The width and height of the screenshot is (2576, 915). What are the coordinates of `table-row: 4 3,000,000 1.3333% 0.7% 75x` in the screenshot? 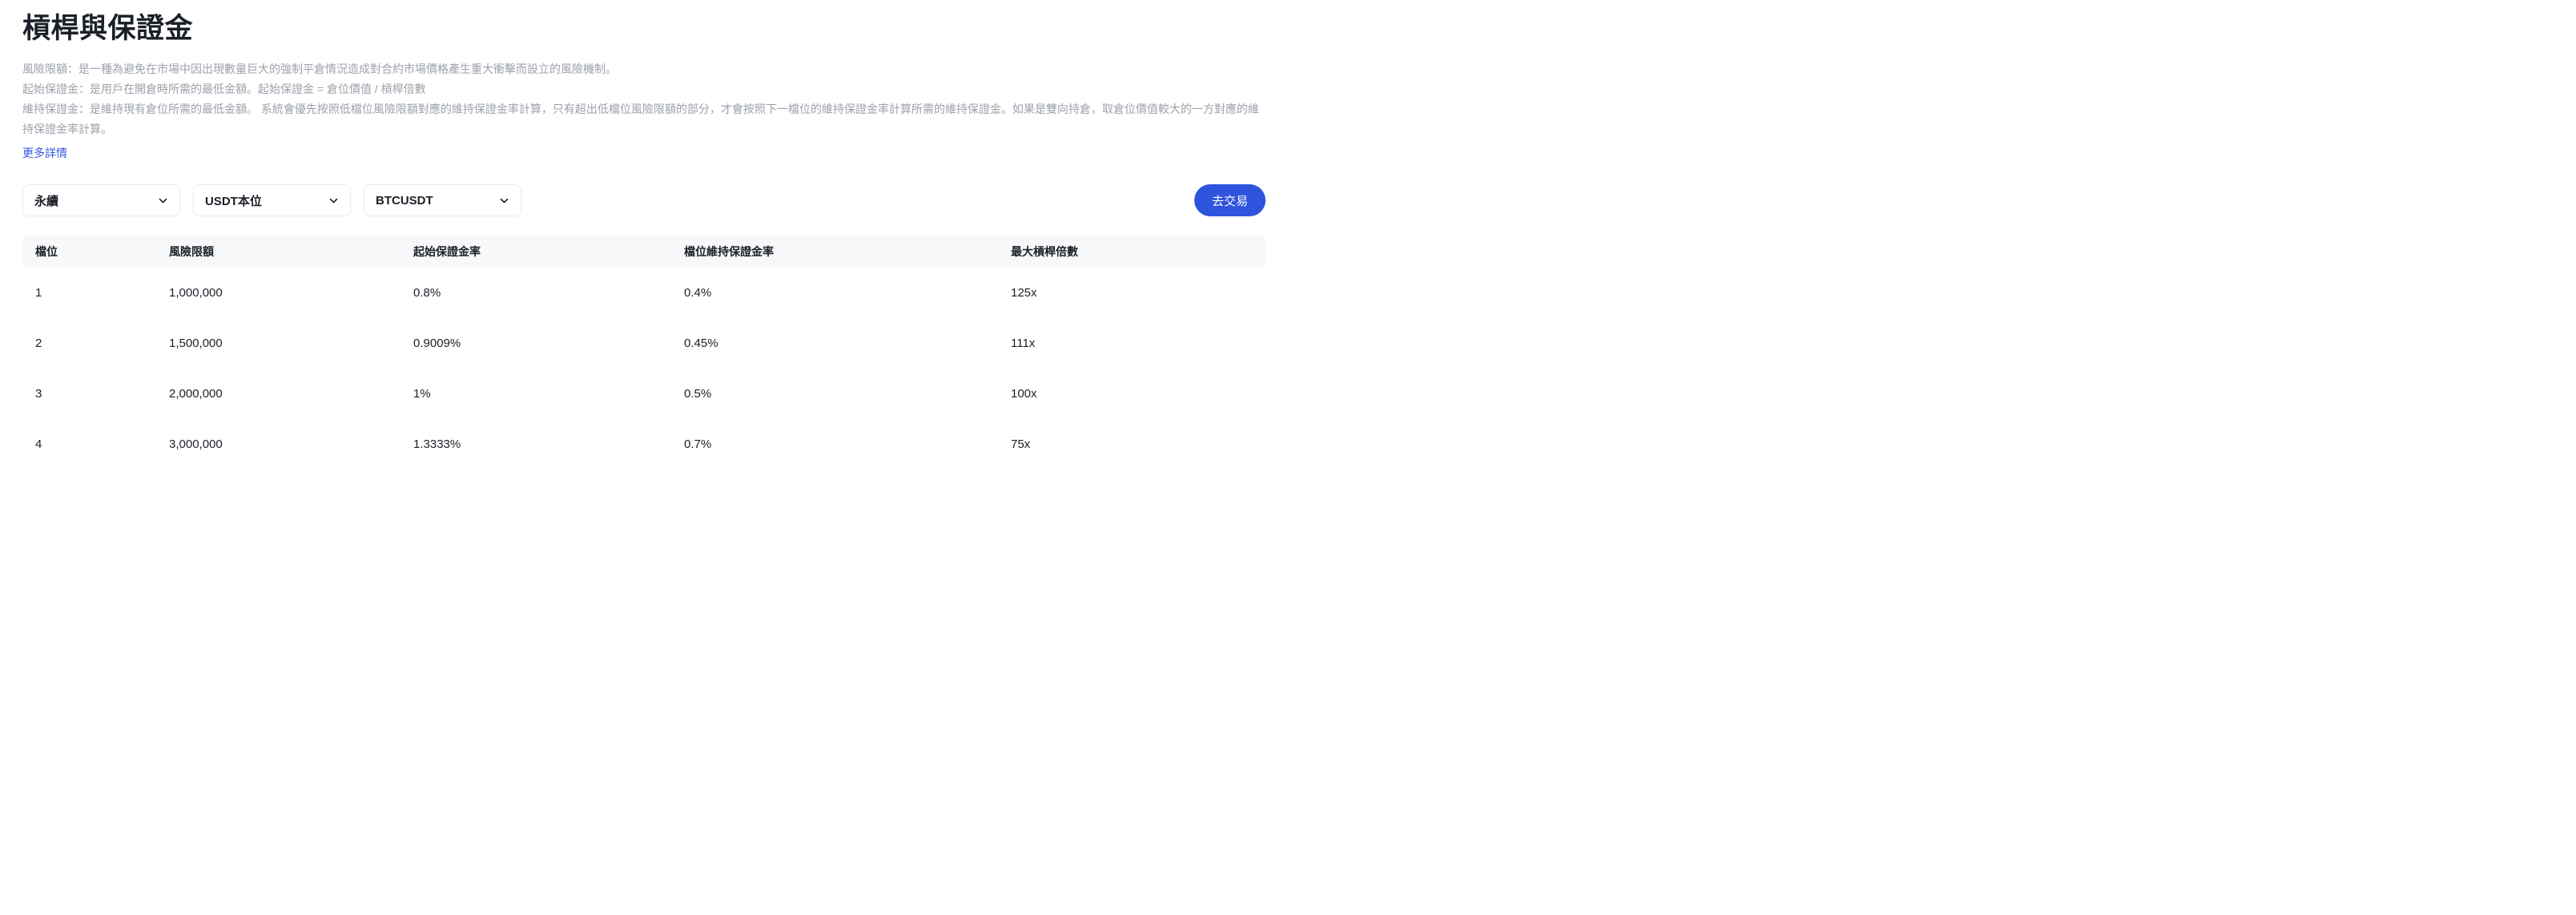 It's located at (644, 444).